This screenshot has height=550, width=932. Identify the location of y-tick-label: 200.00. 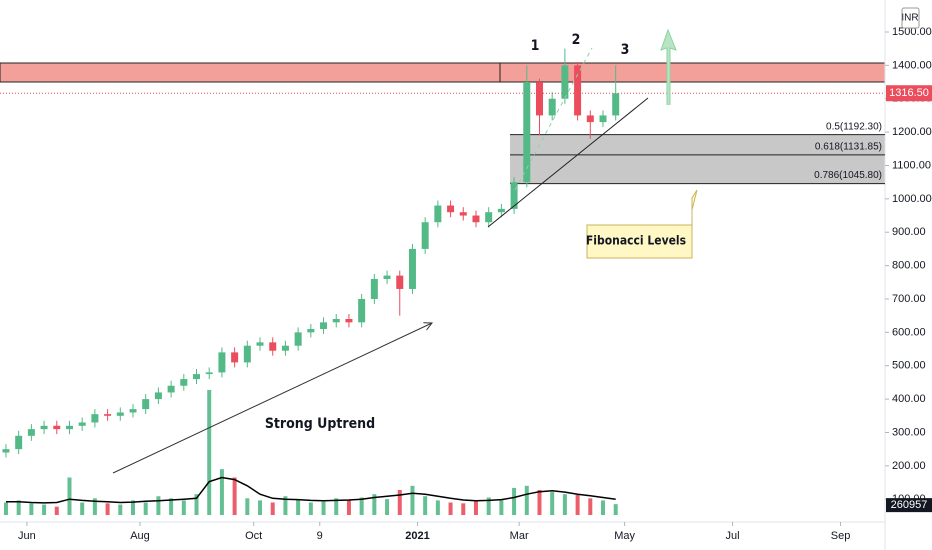
(909, 466).